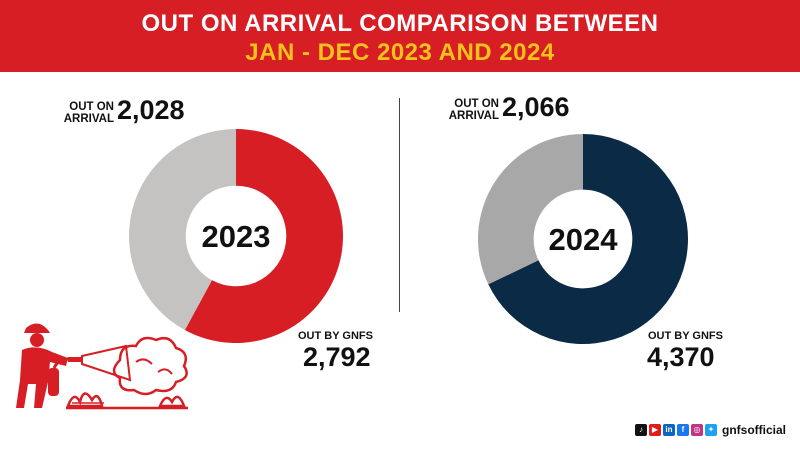 The image size is (800, 450). I want to click on title-line-1: OUT ON ARRIVAL COMPARISON BETWEEN, so click(400, 23).